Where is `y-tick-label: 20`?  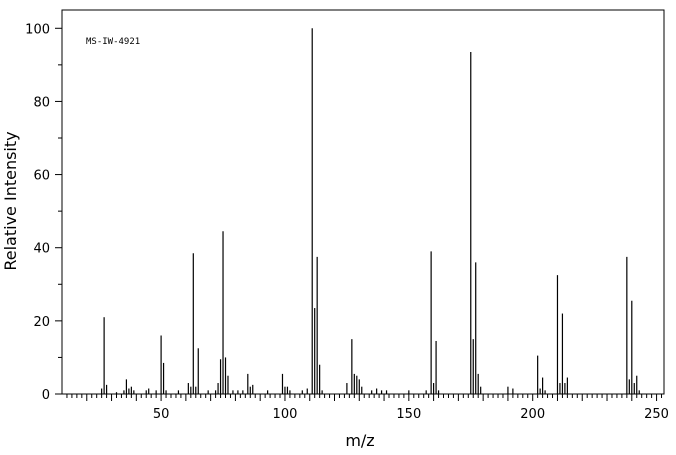
y-tick-label: 20 is located at coordinates (41, 322).